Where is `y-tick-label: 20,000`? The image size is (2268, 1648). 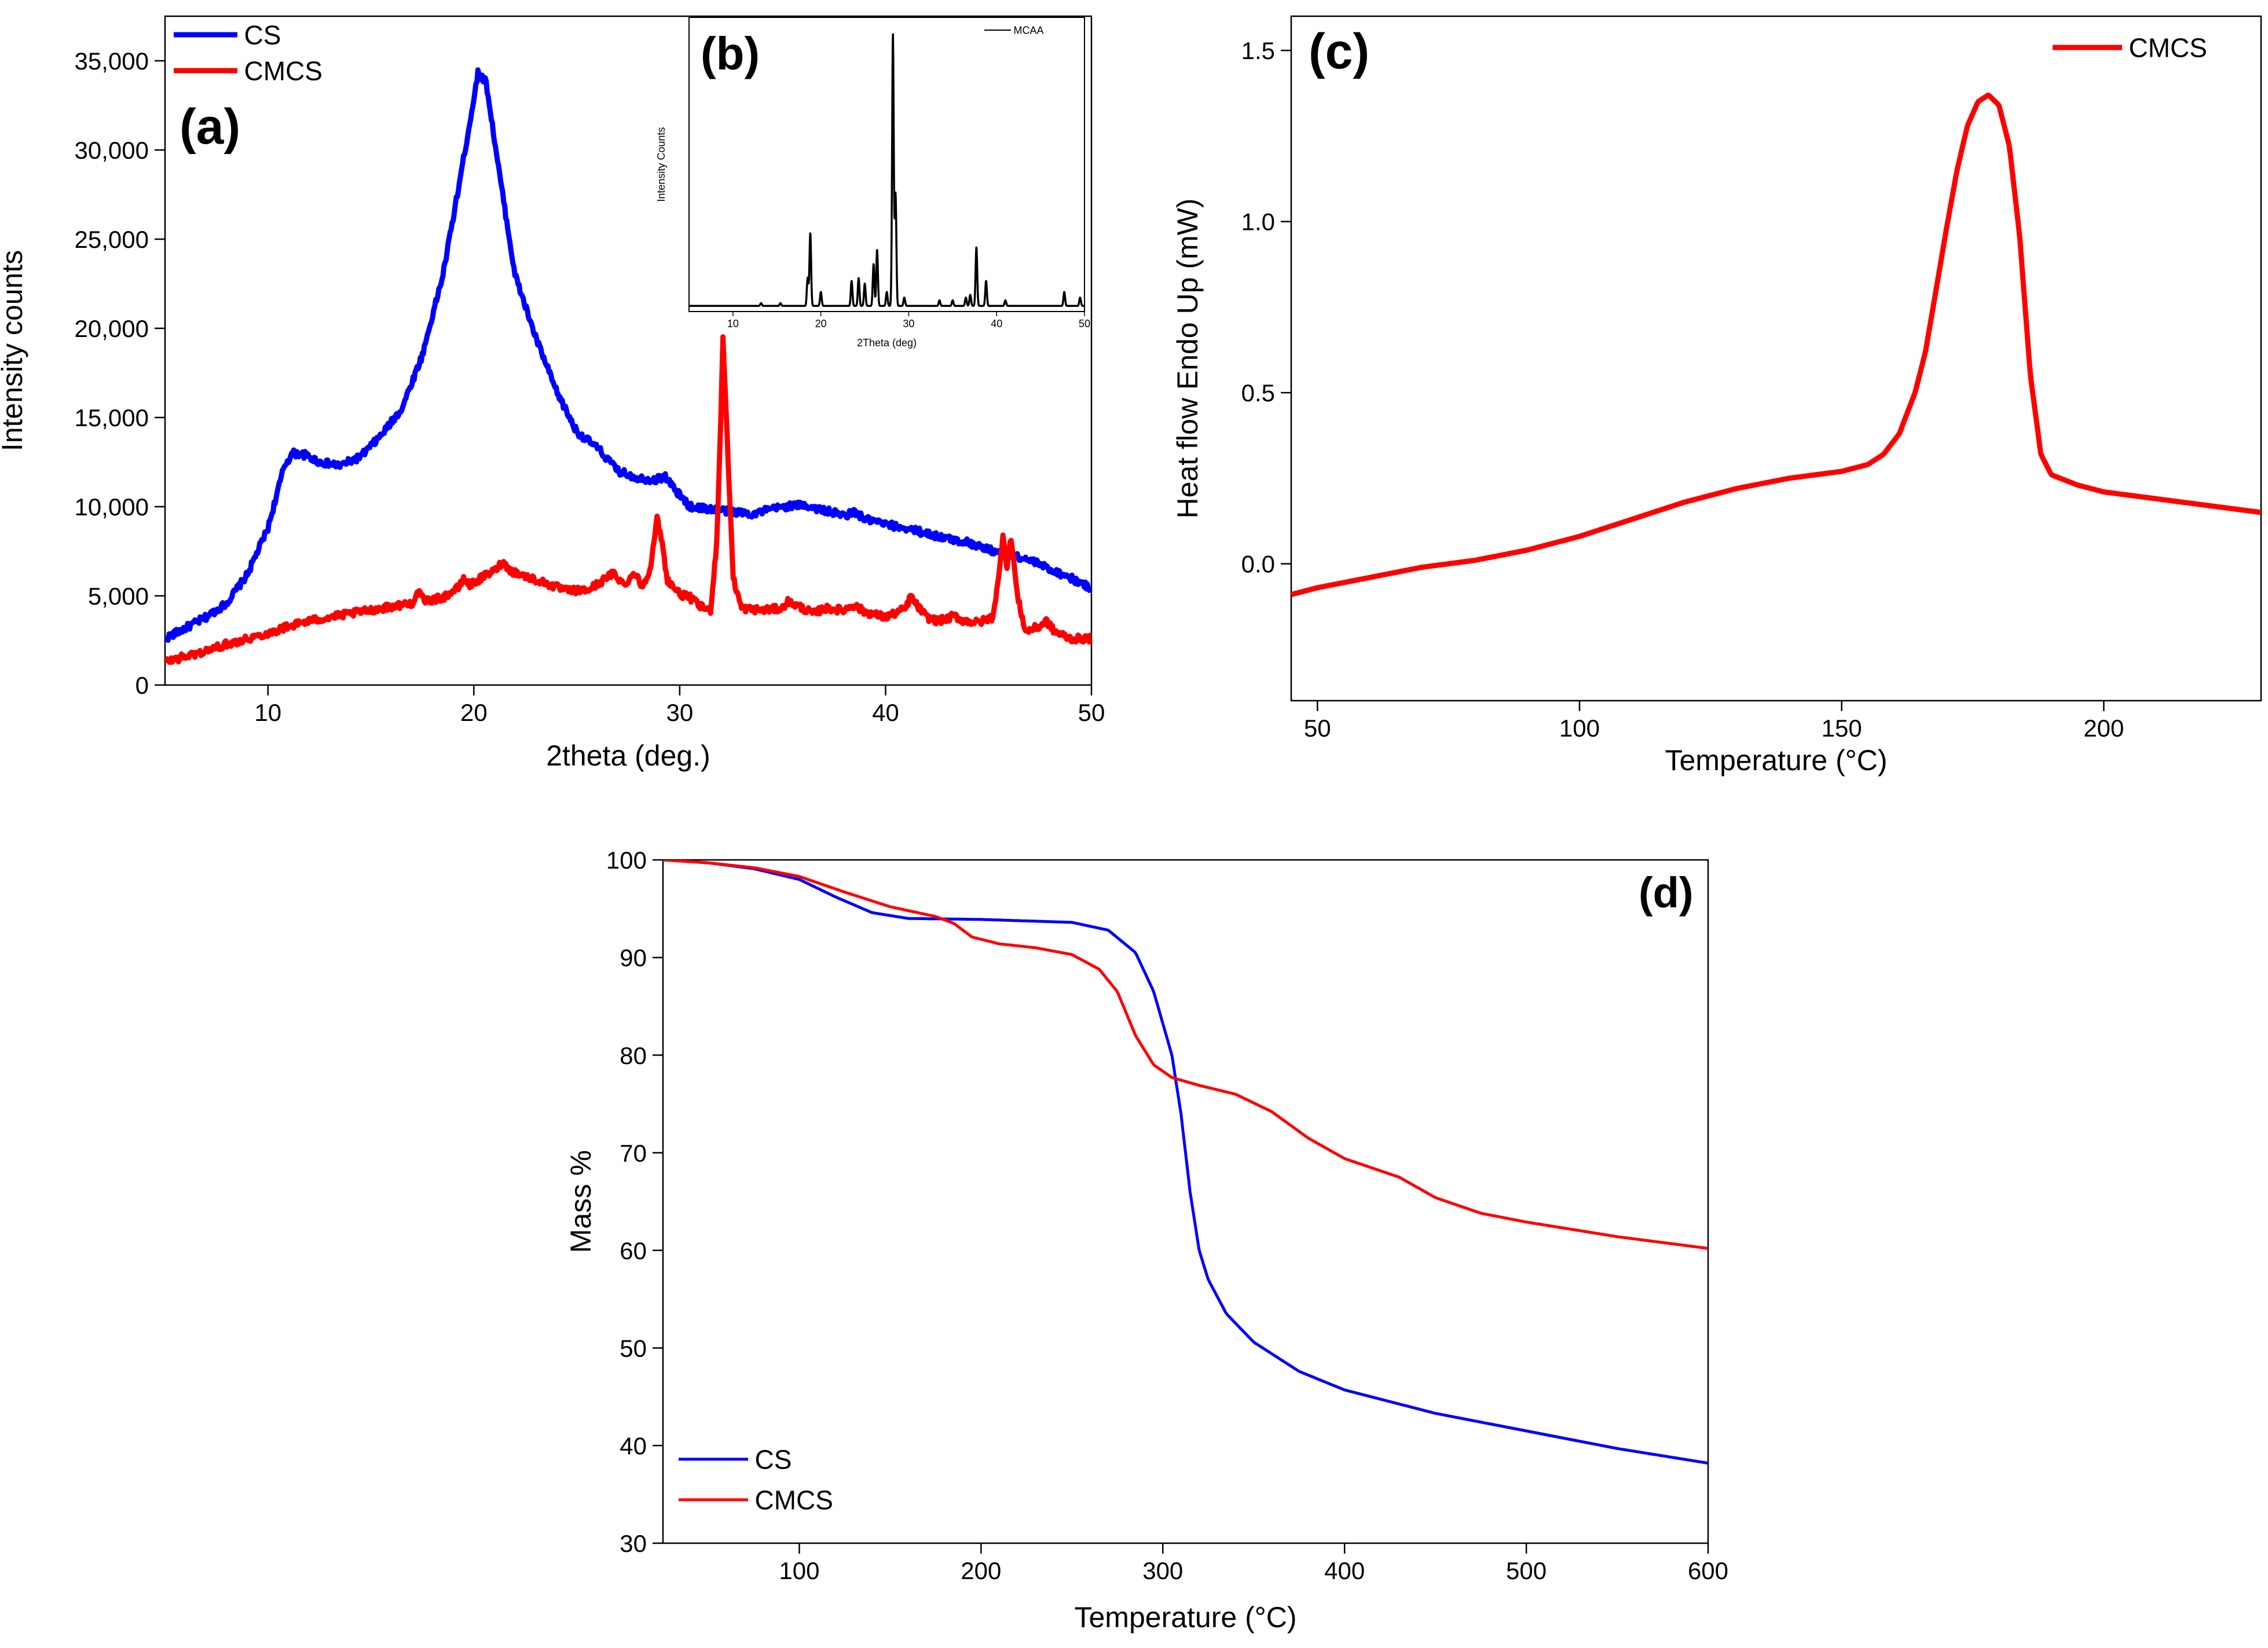
y-tick-label: 20,000 is located at coordinates (112, 328).